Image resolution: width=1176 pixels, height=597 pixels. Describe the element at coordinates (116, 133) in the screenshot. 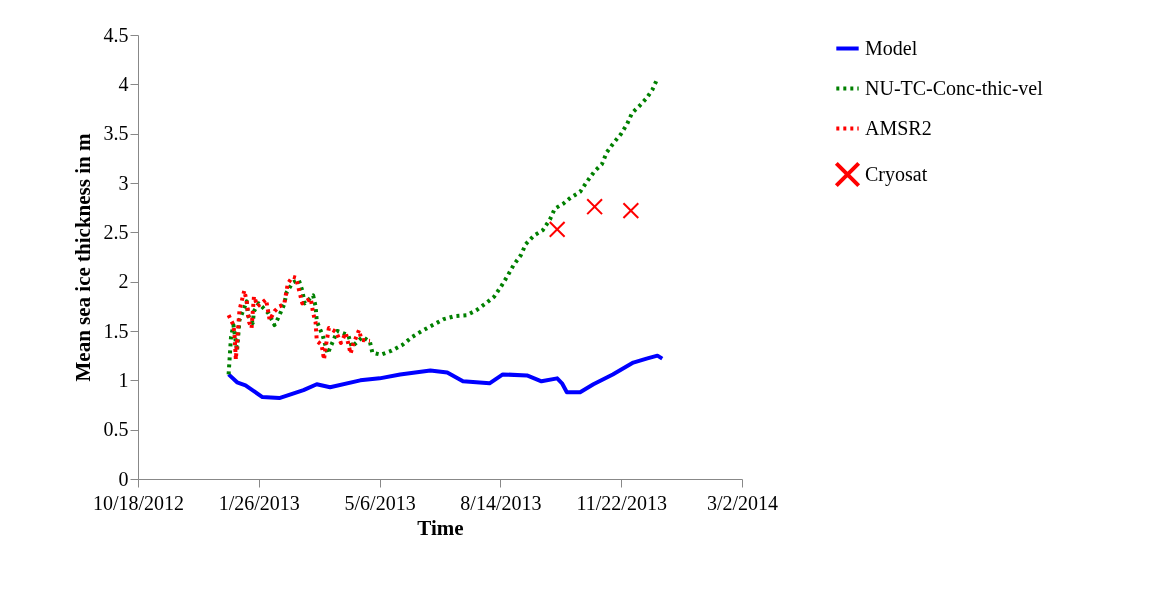

I see `y-tick-label: 3.5` at that location.